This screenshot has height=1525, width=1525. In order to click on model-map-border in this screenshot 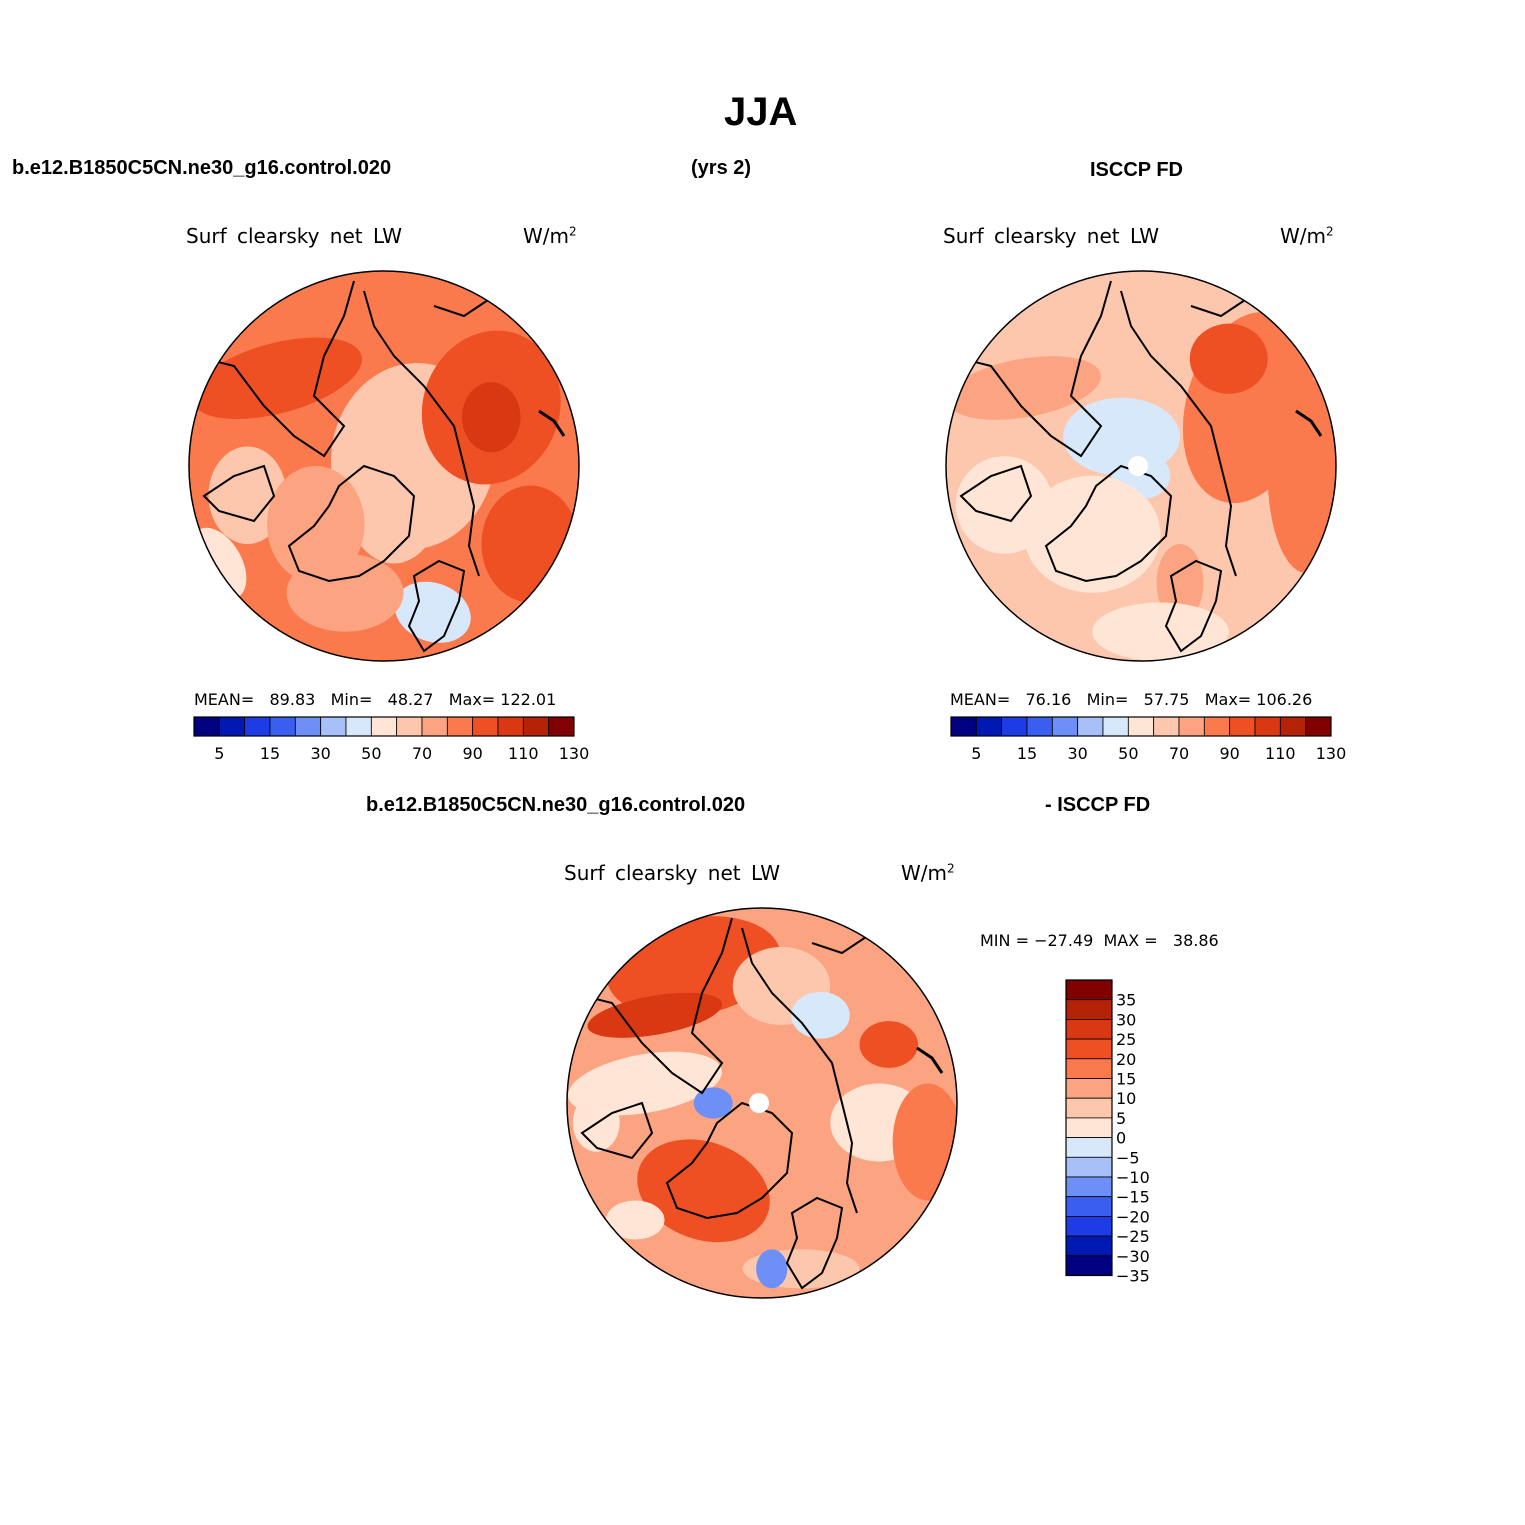, I will do `click(384, 466)`.